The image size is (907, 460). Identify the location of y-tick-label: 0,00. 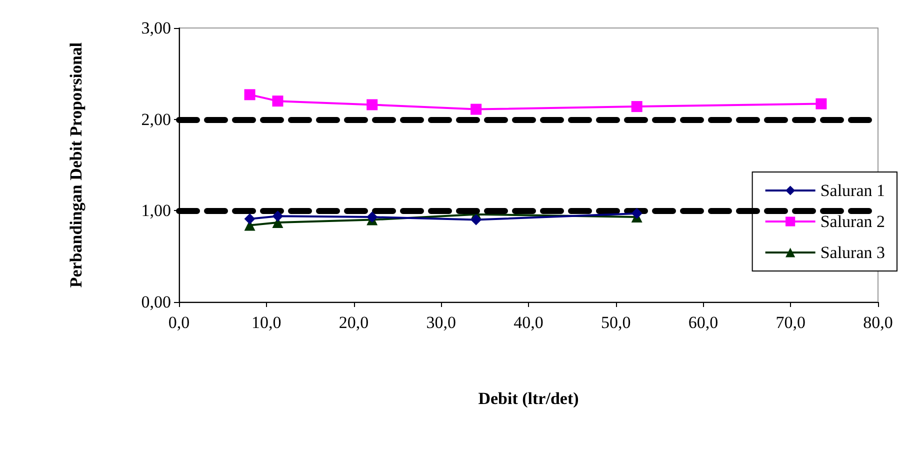
(156, 302).